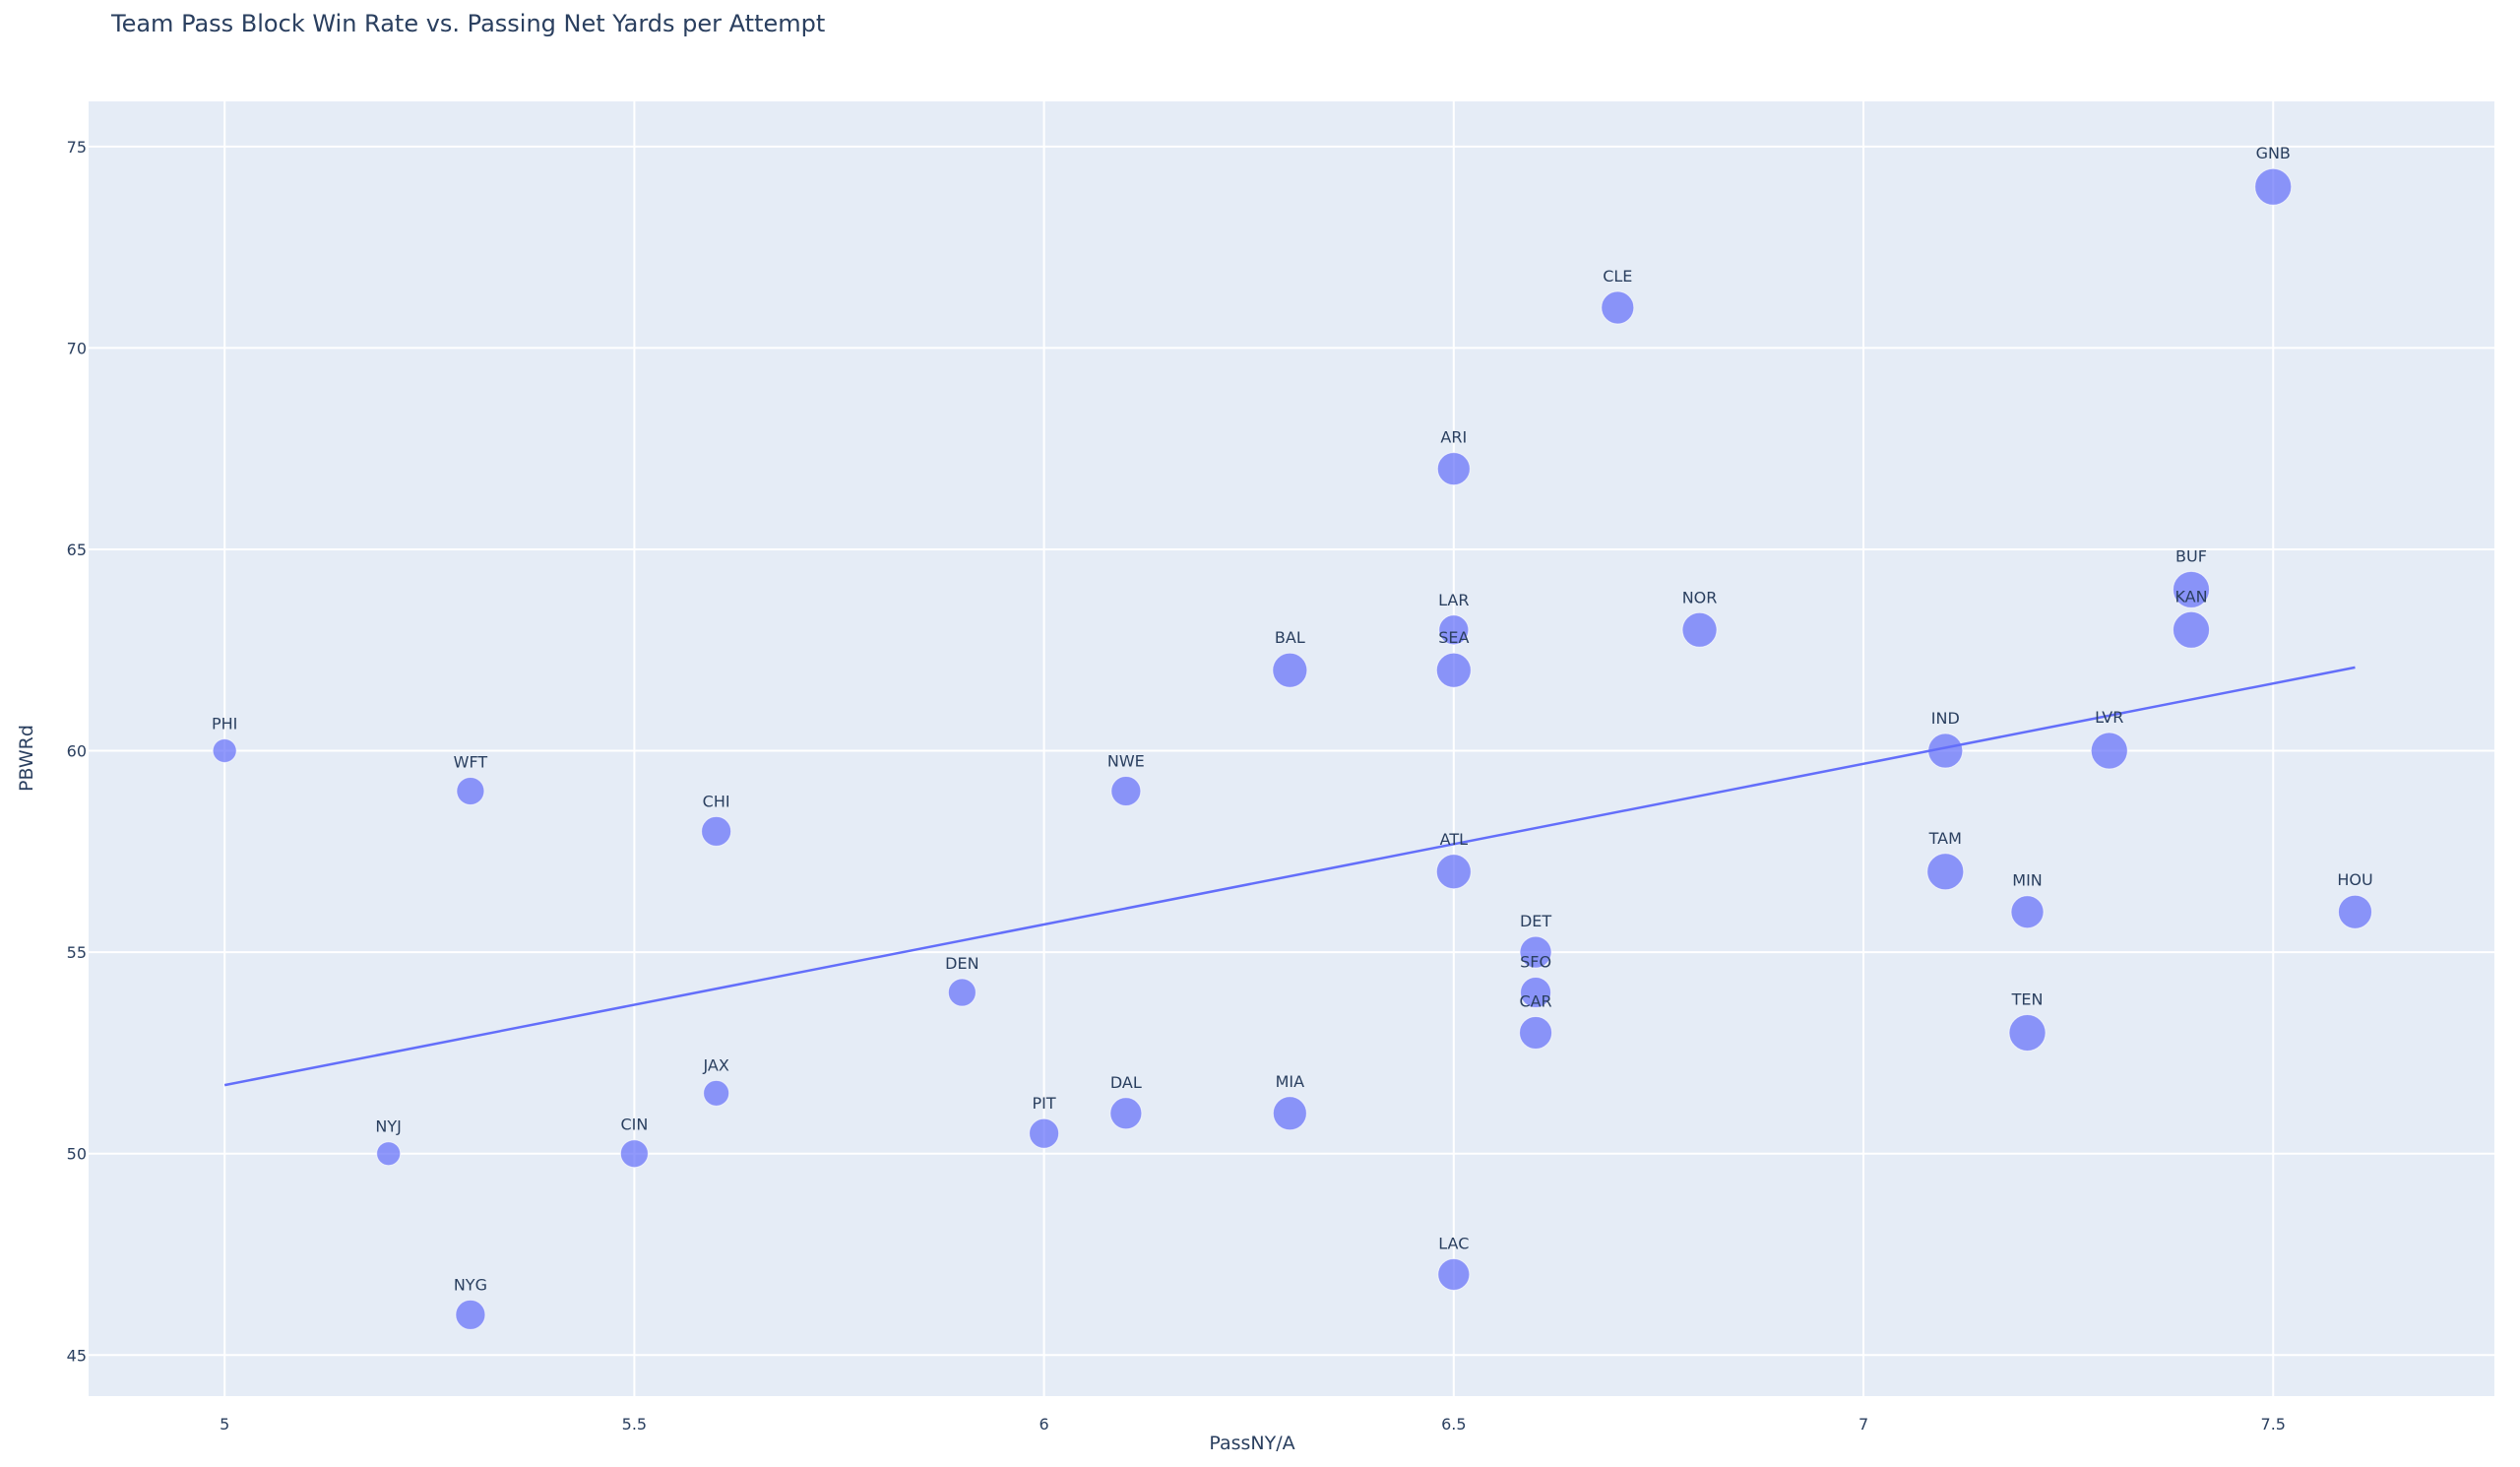  What do you see at coordinates (1253, 1424) in the screenshot?
I see `x-axis-ticks: 5 5.5 6 6.5 7 7.5` at bounding box center [1253, 1424].